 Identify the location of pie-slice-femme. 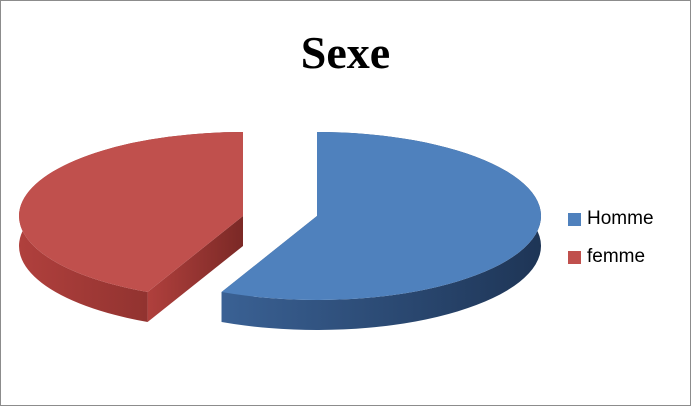
(131, 212).